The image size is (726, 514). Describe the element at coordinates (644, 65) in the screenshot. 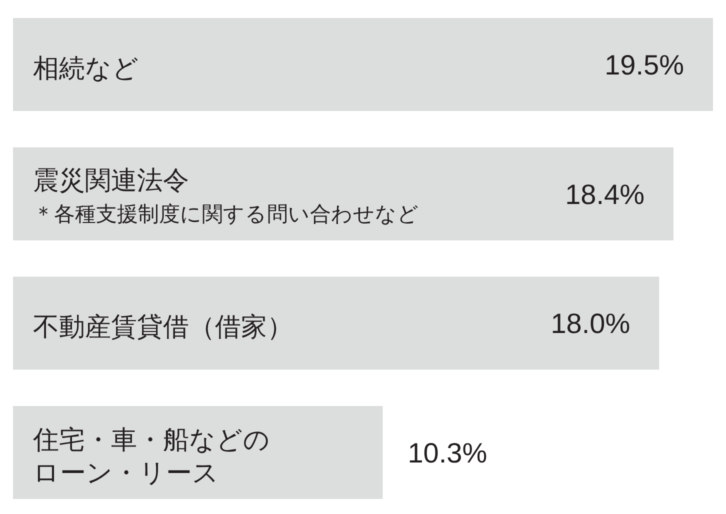

I see `value-label: 19.5%` at that location.